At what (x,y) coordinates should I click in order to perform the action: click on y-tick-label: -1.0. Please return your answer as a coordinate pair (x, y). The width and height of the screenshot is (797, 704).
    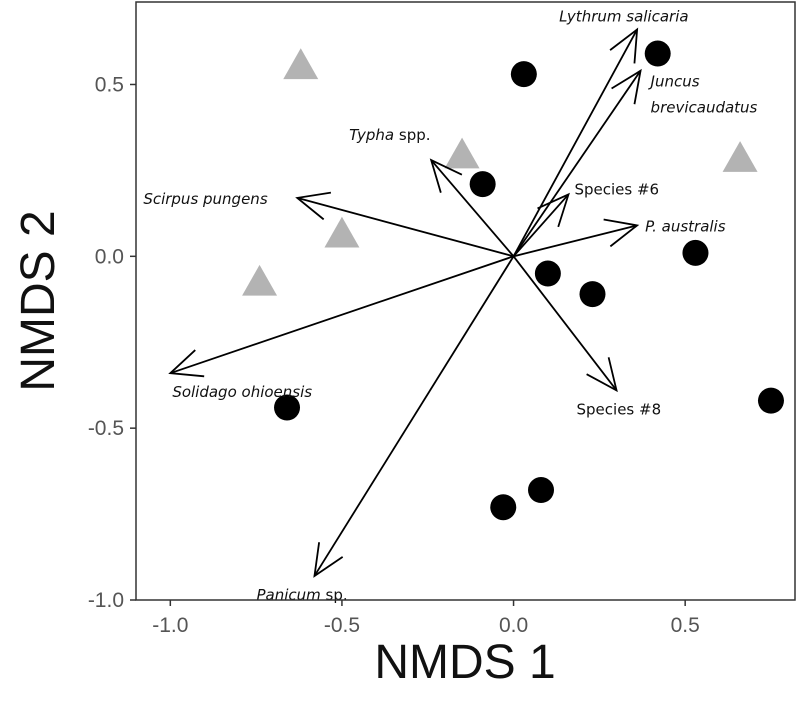
    Looking at the image, I should click on (106, 600).